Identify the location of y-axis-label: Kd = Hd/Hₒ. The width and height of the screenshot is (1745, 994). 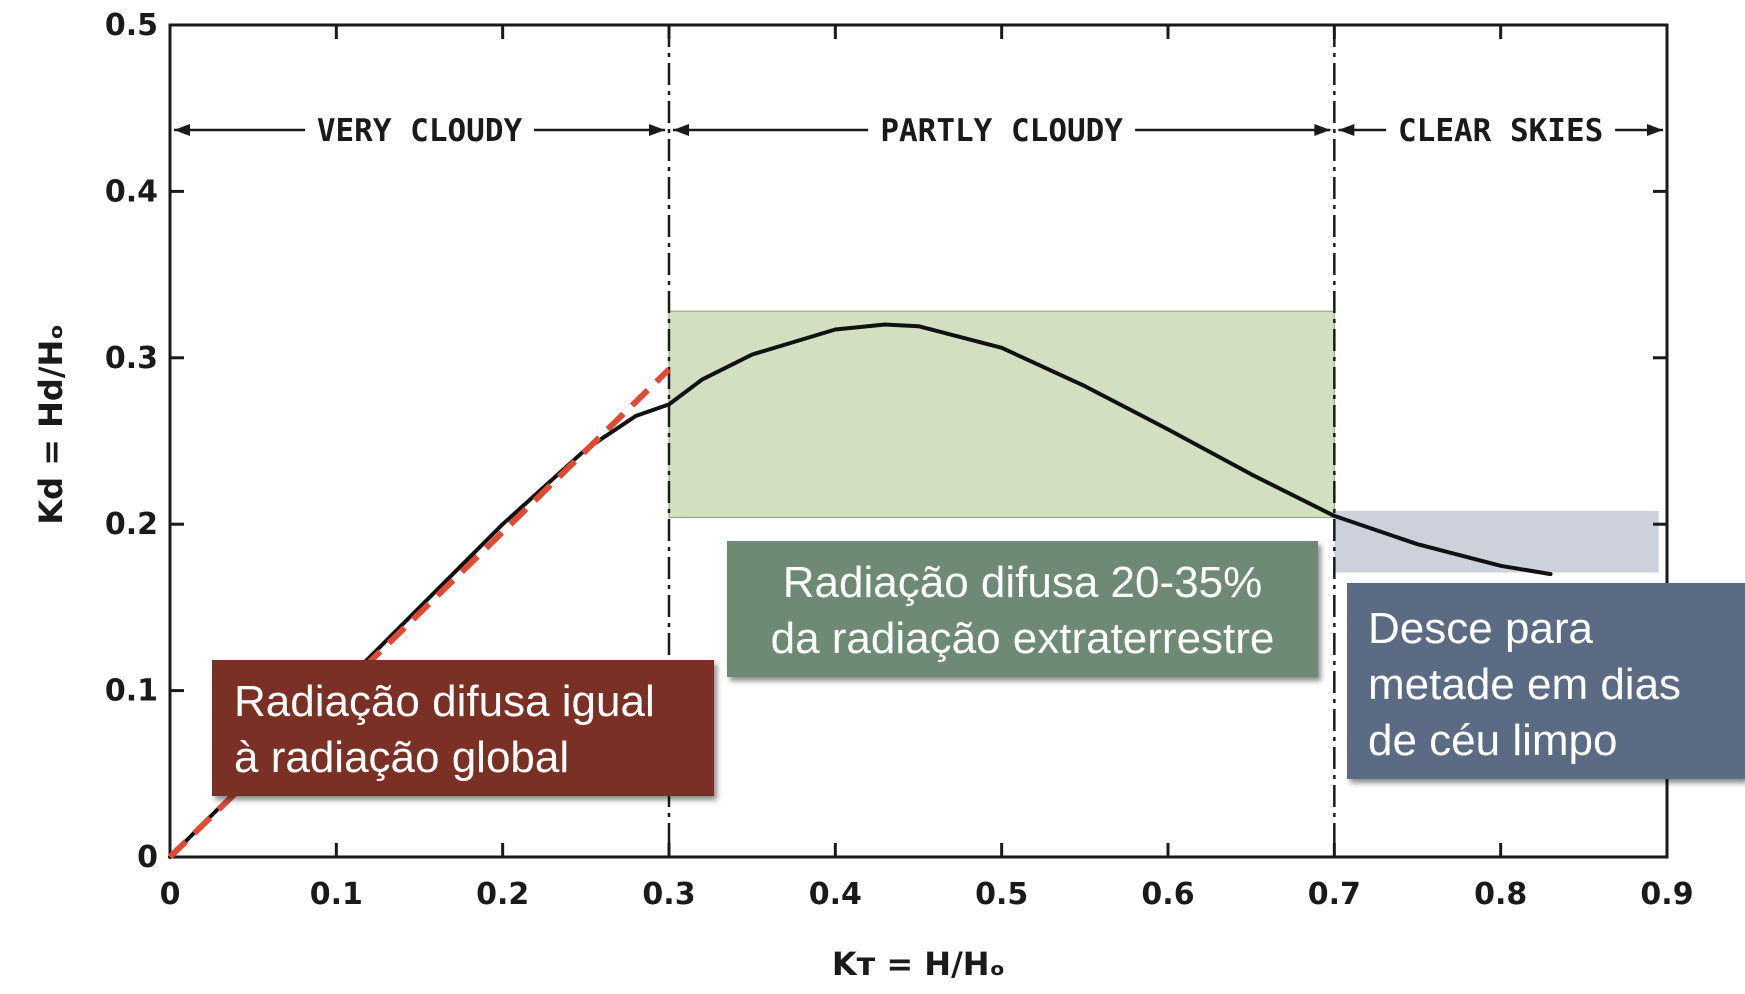
(51, 424).